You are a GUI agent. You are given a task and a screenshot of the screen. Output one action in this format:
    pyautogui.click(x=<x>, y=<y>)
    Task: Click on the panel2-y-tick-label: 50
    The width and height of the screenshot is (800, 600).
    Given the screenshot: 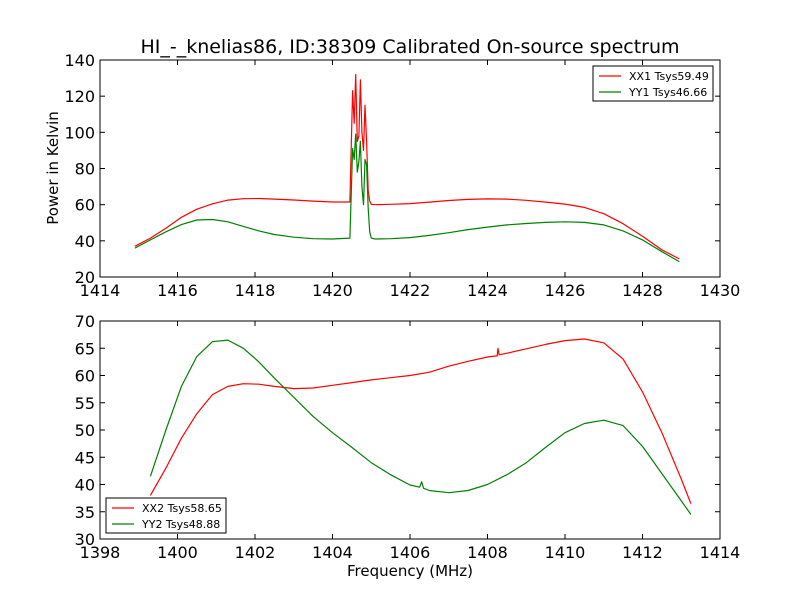 What is the action you would take?
    pyautogui.click(x=85, y=430)
    